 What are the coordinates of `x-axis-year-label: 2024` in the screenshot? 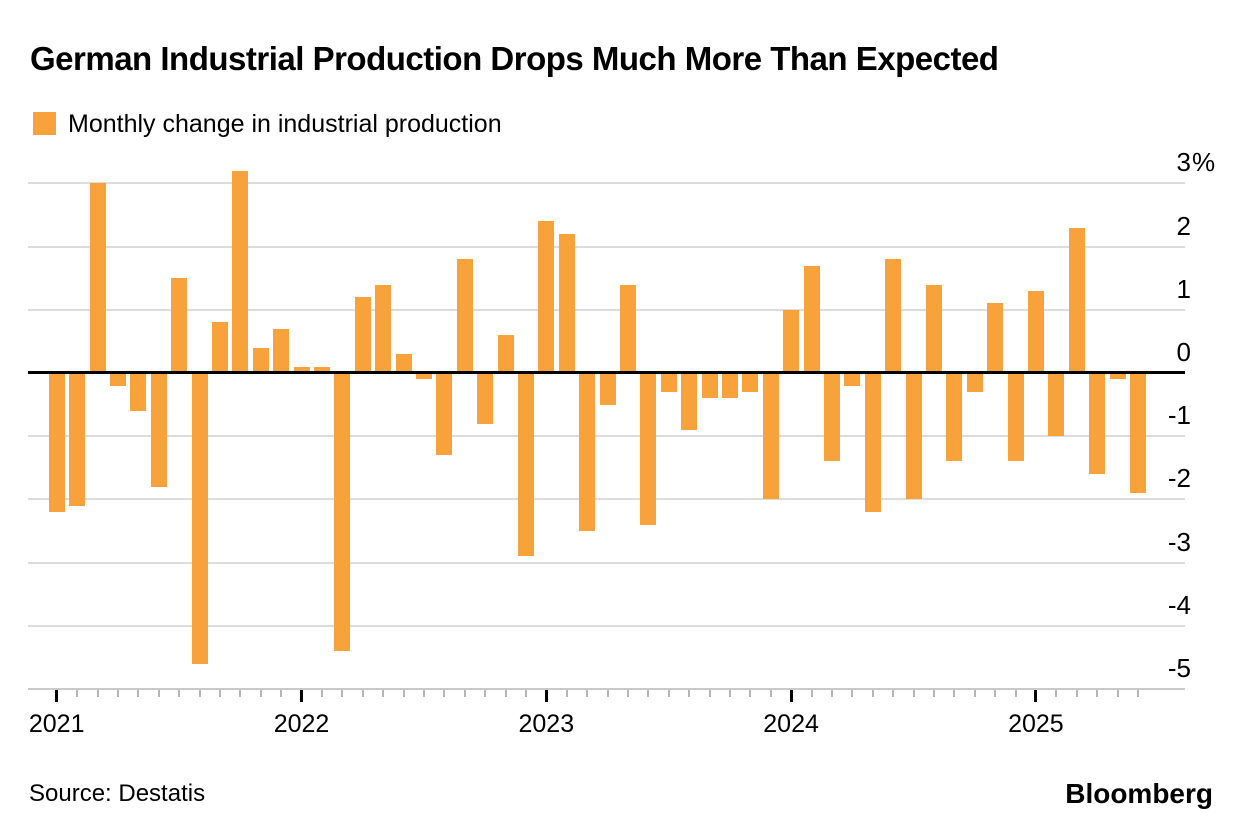 It's located at (791, 724).